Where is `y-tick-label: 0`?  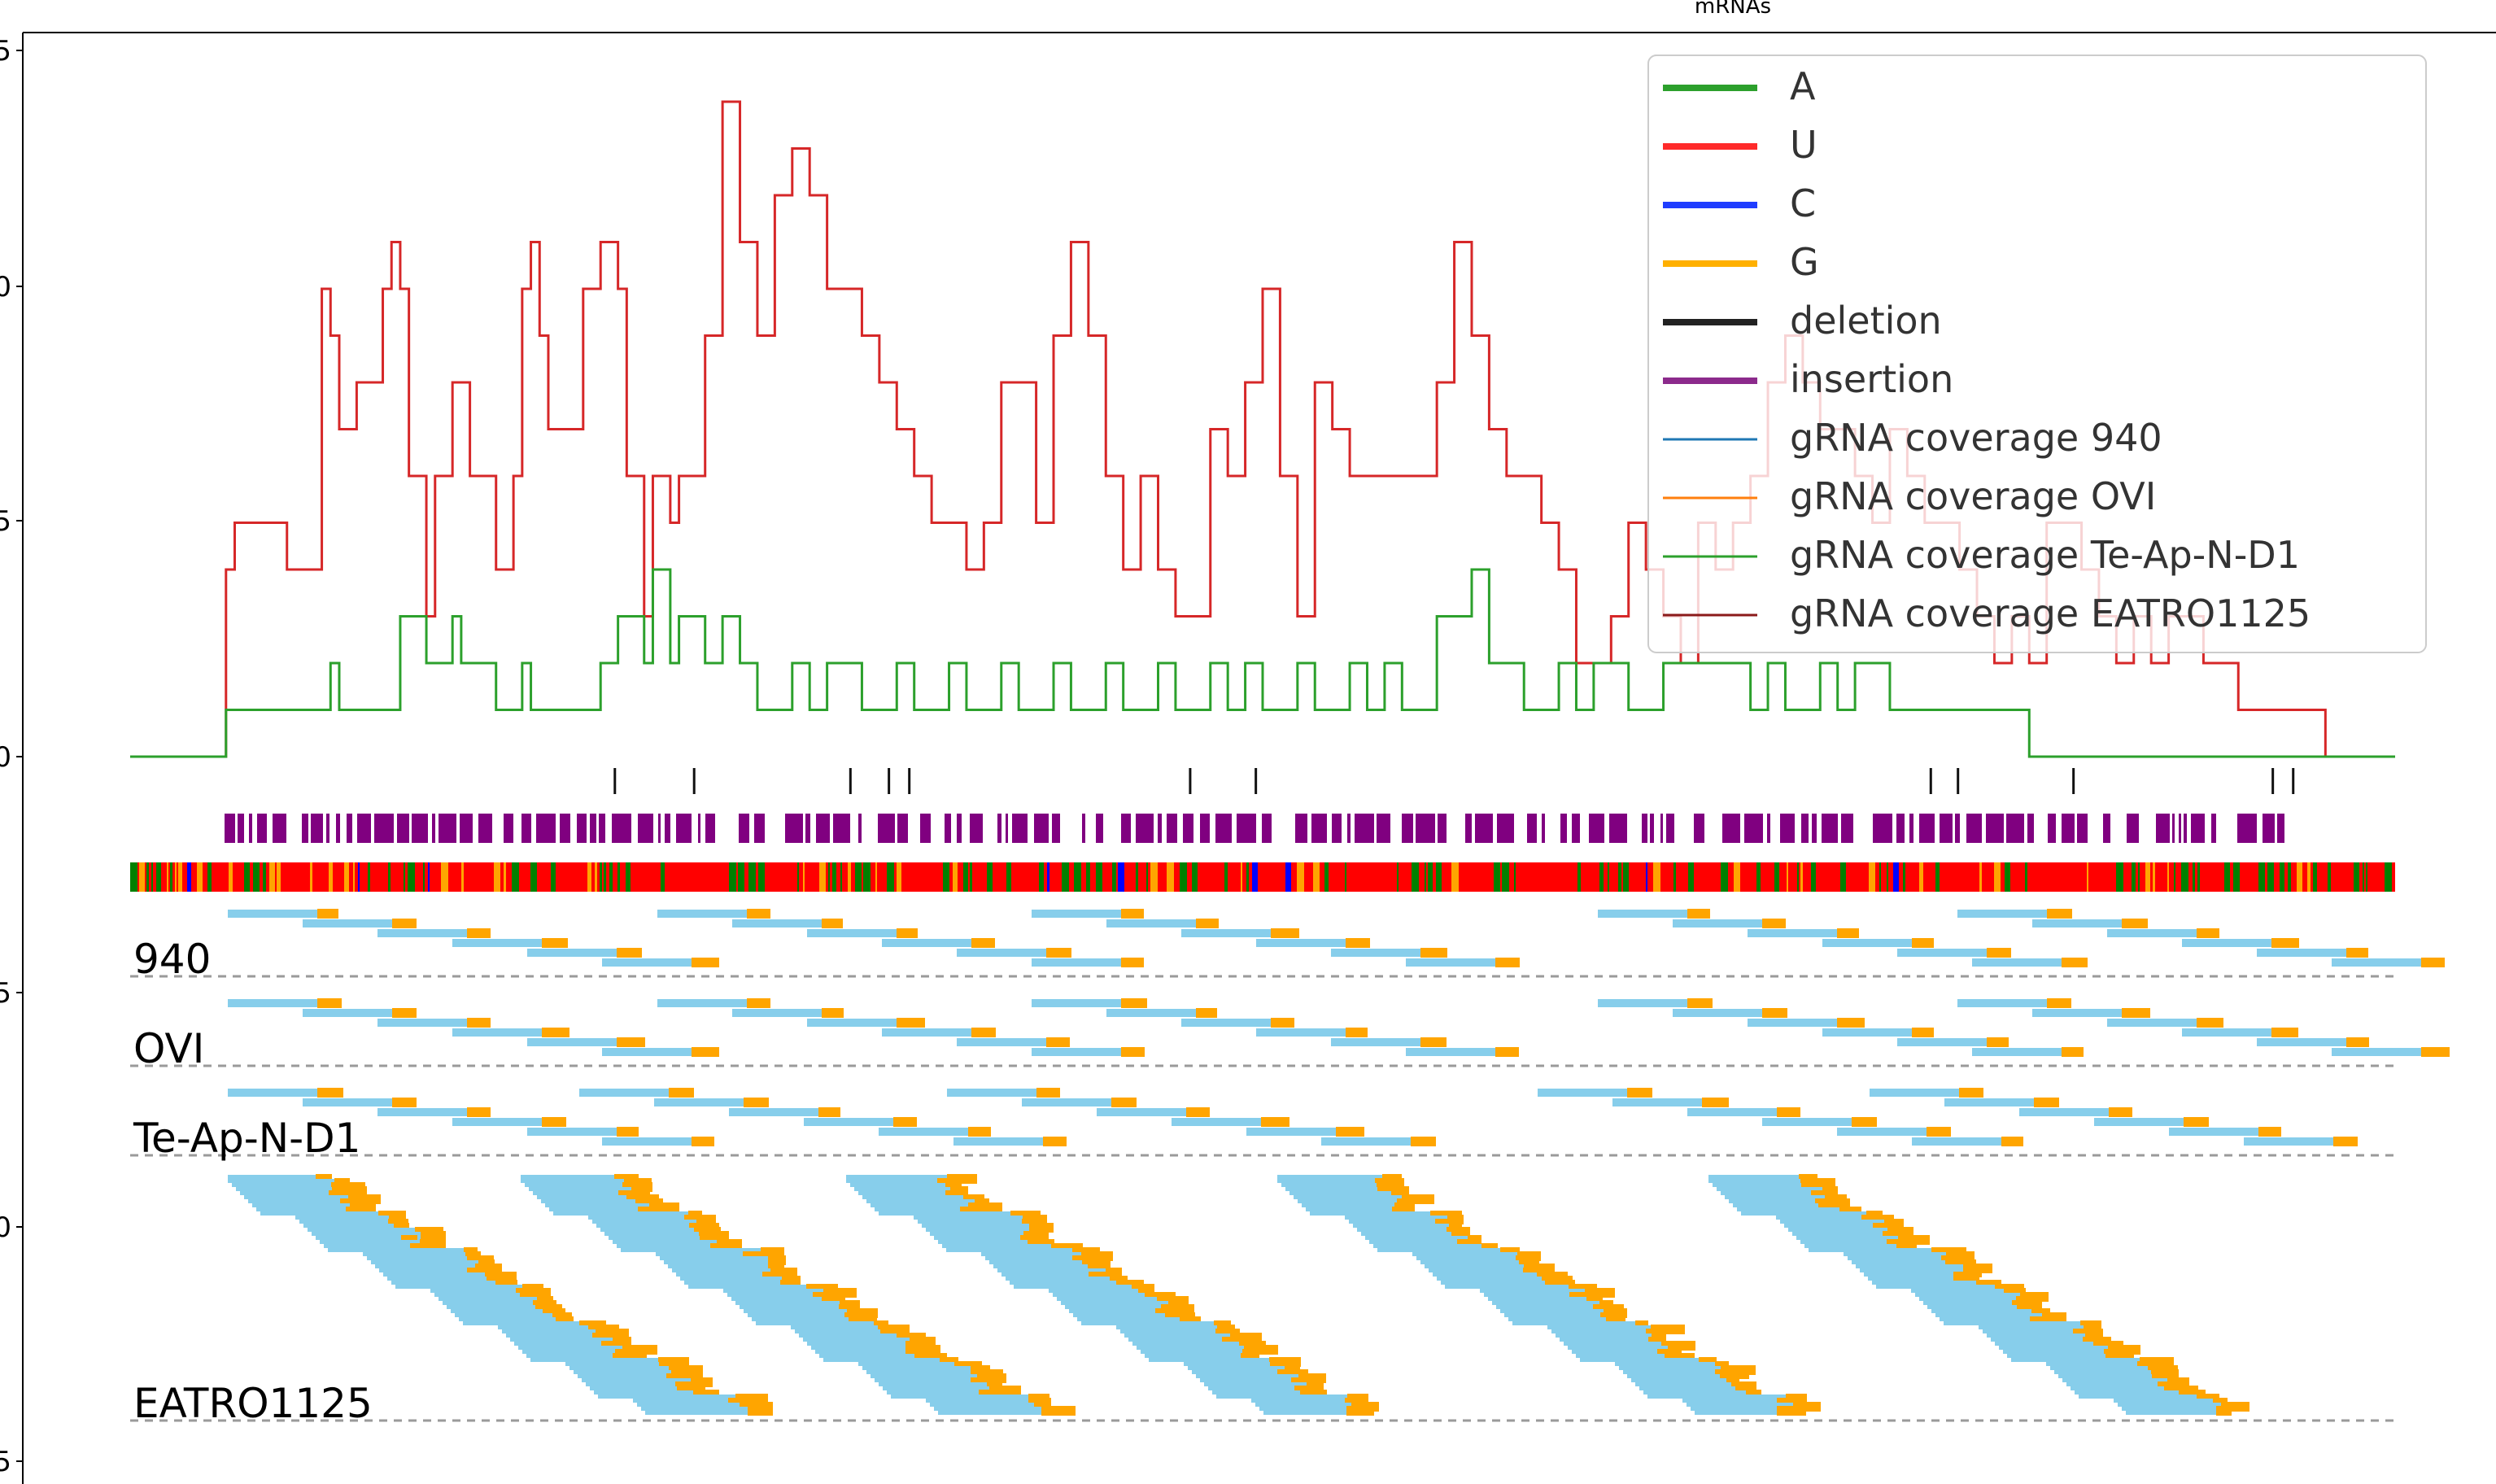
y-tick-label: 0 is located at coordinates (6, 1228).